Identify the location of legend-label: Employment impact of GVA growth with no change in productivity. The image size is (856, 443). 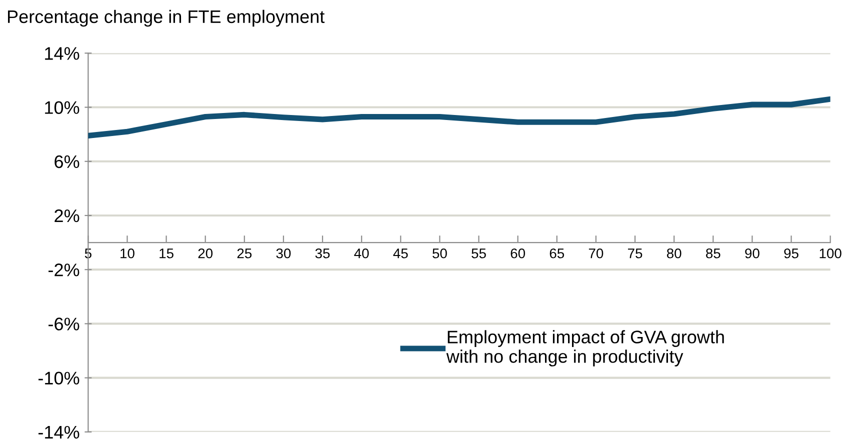
(585, 348).